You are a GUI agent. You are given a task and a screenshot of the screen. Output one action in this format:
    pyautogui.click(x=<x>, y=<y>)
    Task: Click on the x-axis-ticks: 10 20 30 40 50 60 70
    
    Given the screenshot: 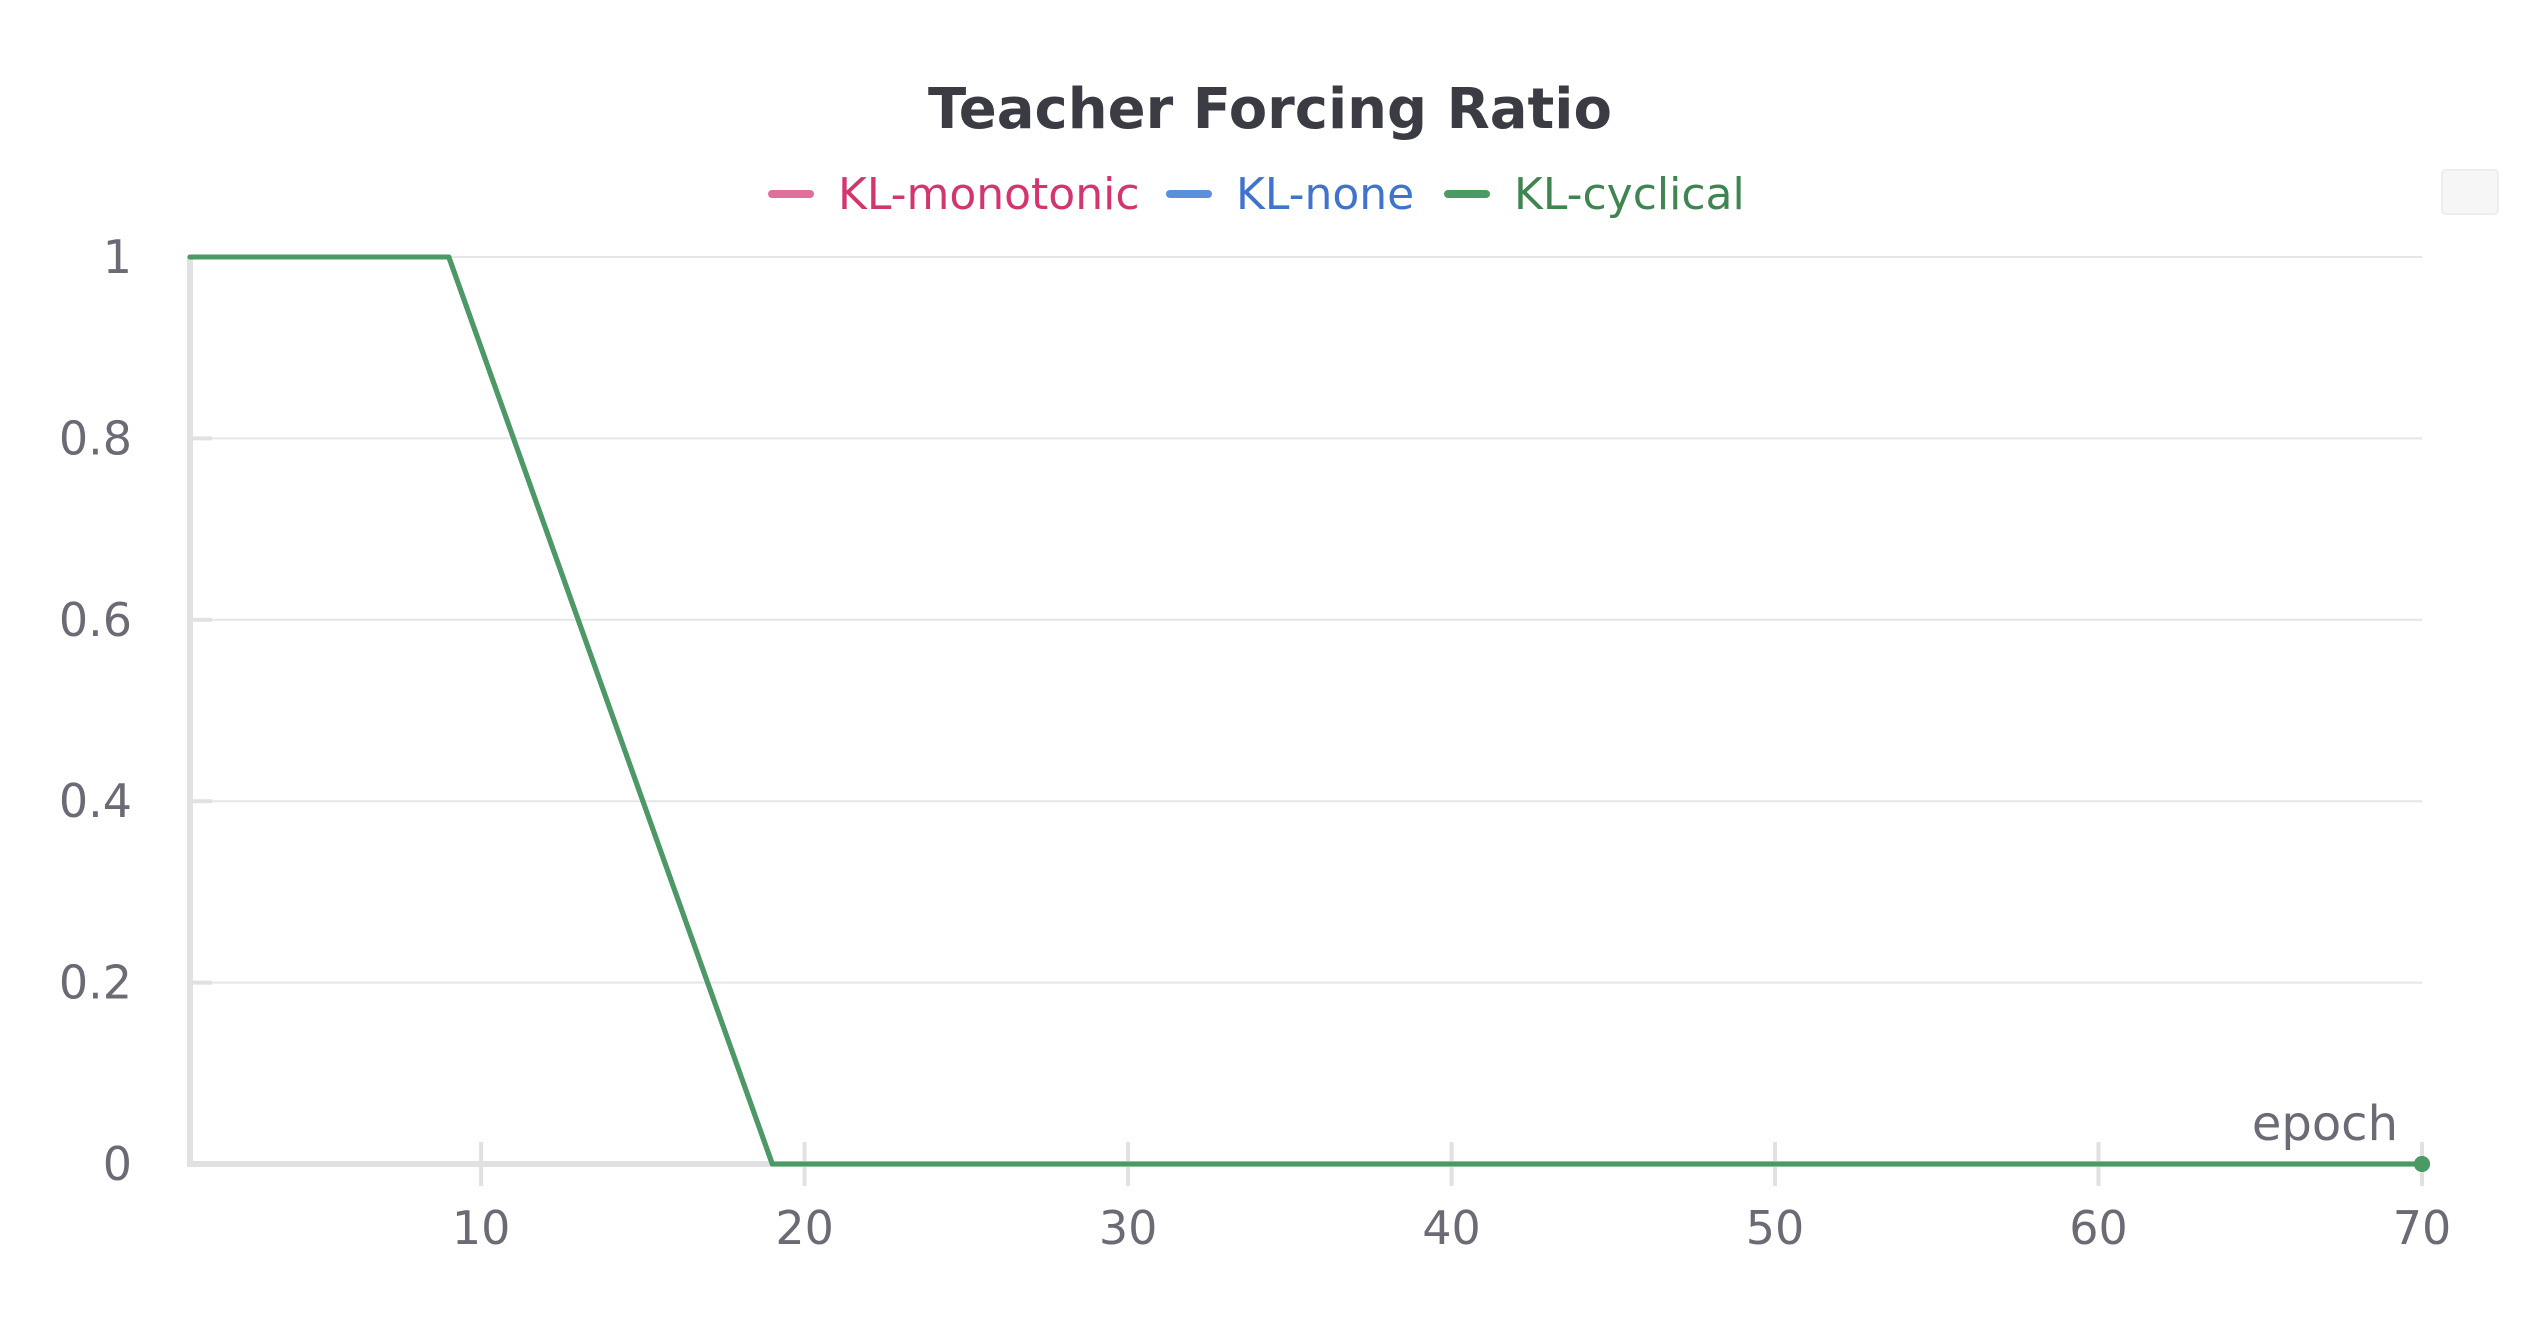 What is the action you would take?
    pyautogui.click(x=1451, y=1198)
    